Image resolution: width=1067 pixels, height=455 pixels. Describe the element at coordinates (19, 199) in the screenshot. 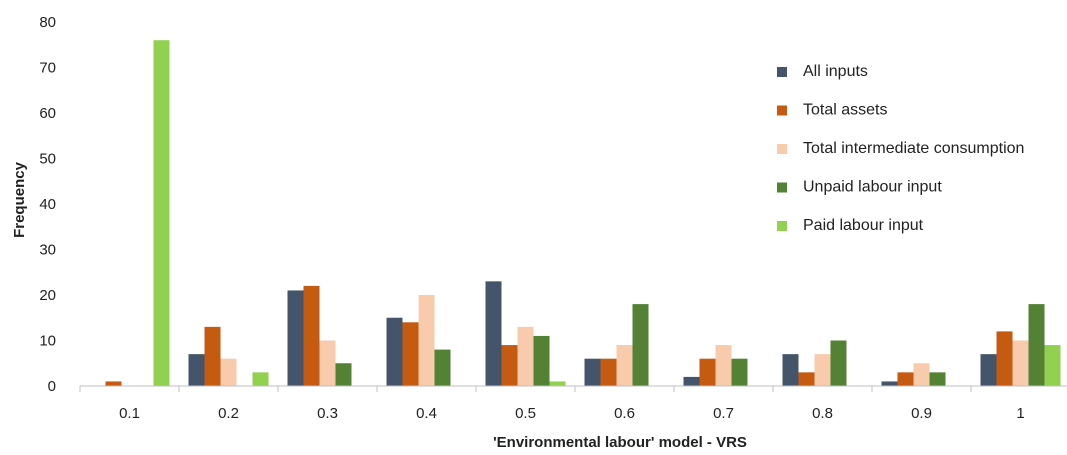

I see `y-axis-title: Frequency` at that location.